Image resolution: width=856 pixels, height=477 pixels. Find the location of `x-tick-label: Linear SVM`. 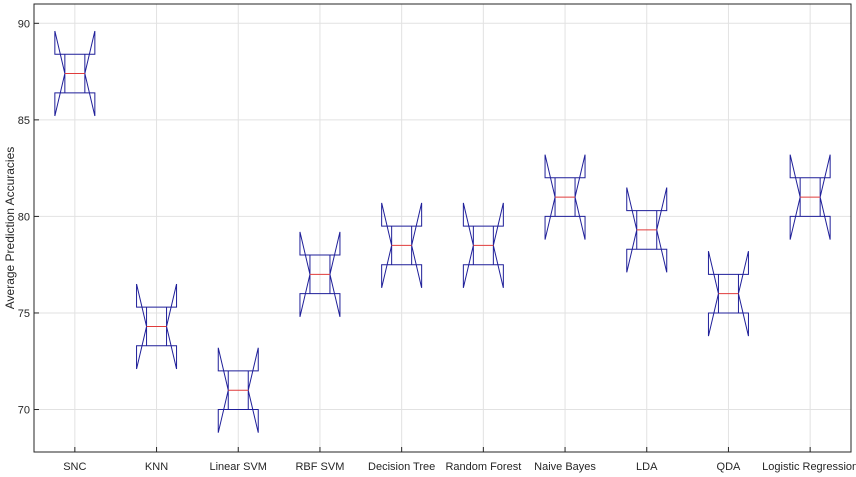

x-tick-label: Linear SVM is located at coordinates (238, 467).